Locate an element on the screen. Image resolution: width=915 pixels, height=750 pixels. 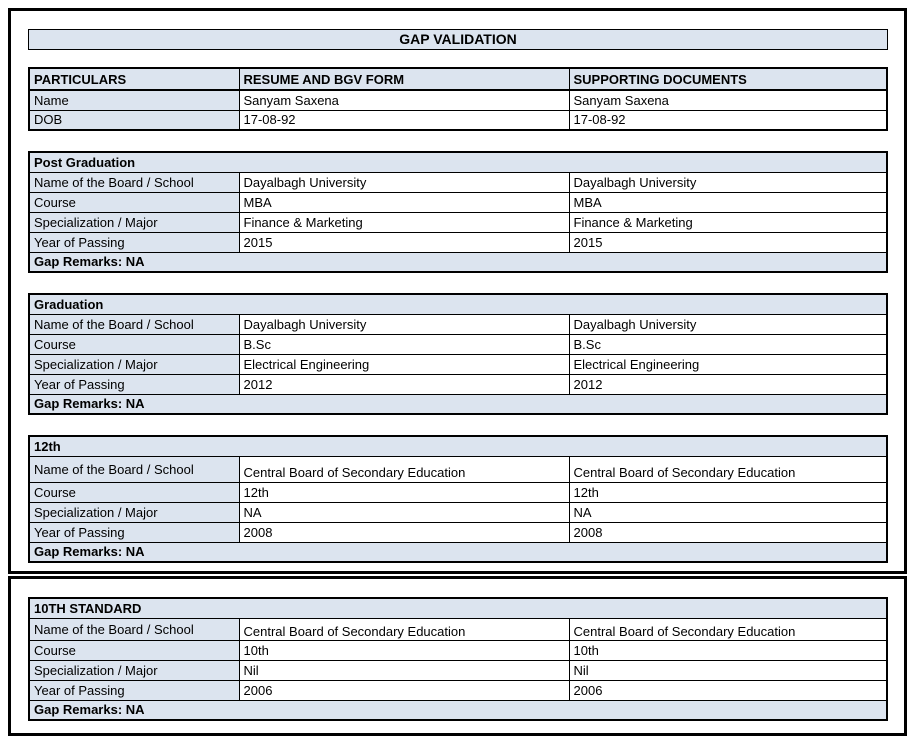
section-heading-row: 10TH STANDARD is located at coordinates (458, 608).